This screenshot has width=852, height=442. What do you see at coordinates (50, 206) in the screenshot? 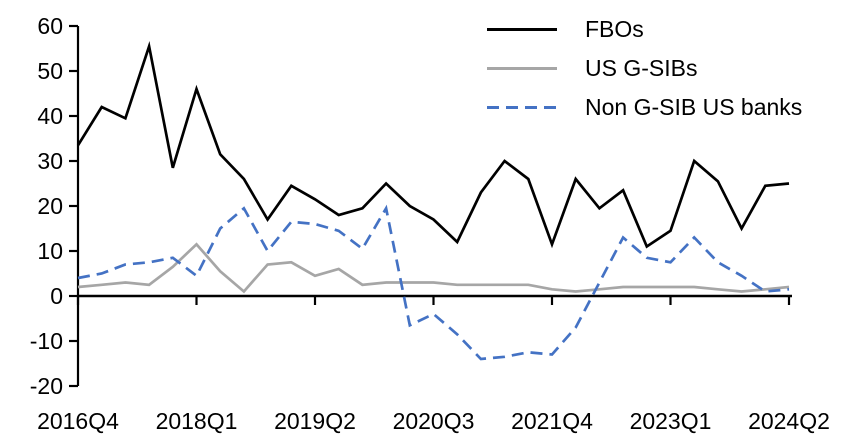
I see `svg-text: 20` at bounding box center [50, 206].